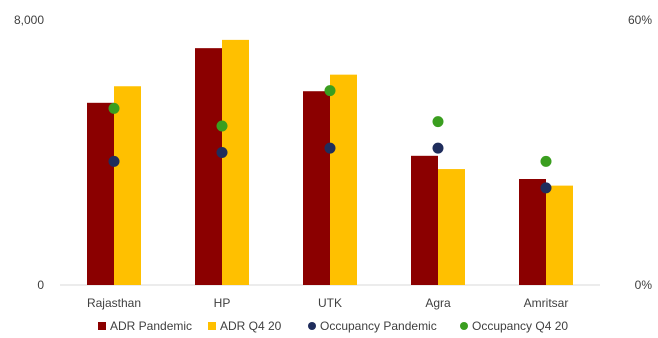 The height and width of the screenshot is (338, 658). What do you see at coordinates (520, 326) in the screenshot?
I see `legend-label: Occupancy Q4 20` at bounding box center [520, 326].